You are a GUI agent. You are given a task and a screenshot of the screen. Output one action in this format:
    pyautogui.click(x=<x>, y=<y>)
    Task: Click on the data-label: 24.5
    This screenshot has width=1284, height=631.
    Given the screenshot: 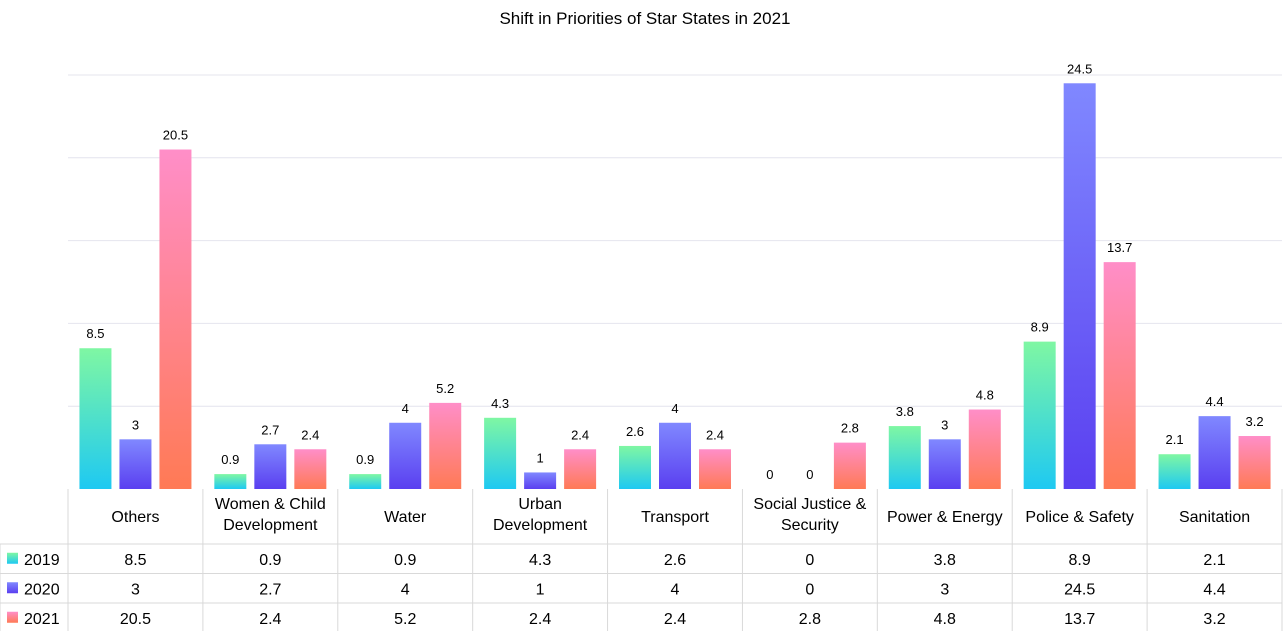 What is the action you would take?
    pyautogui.click(x=1079, y=68)
    